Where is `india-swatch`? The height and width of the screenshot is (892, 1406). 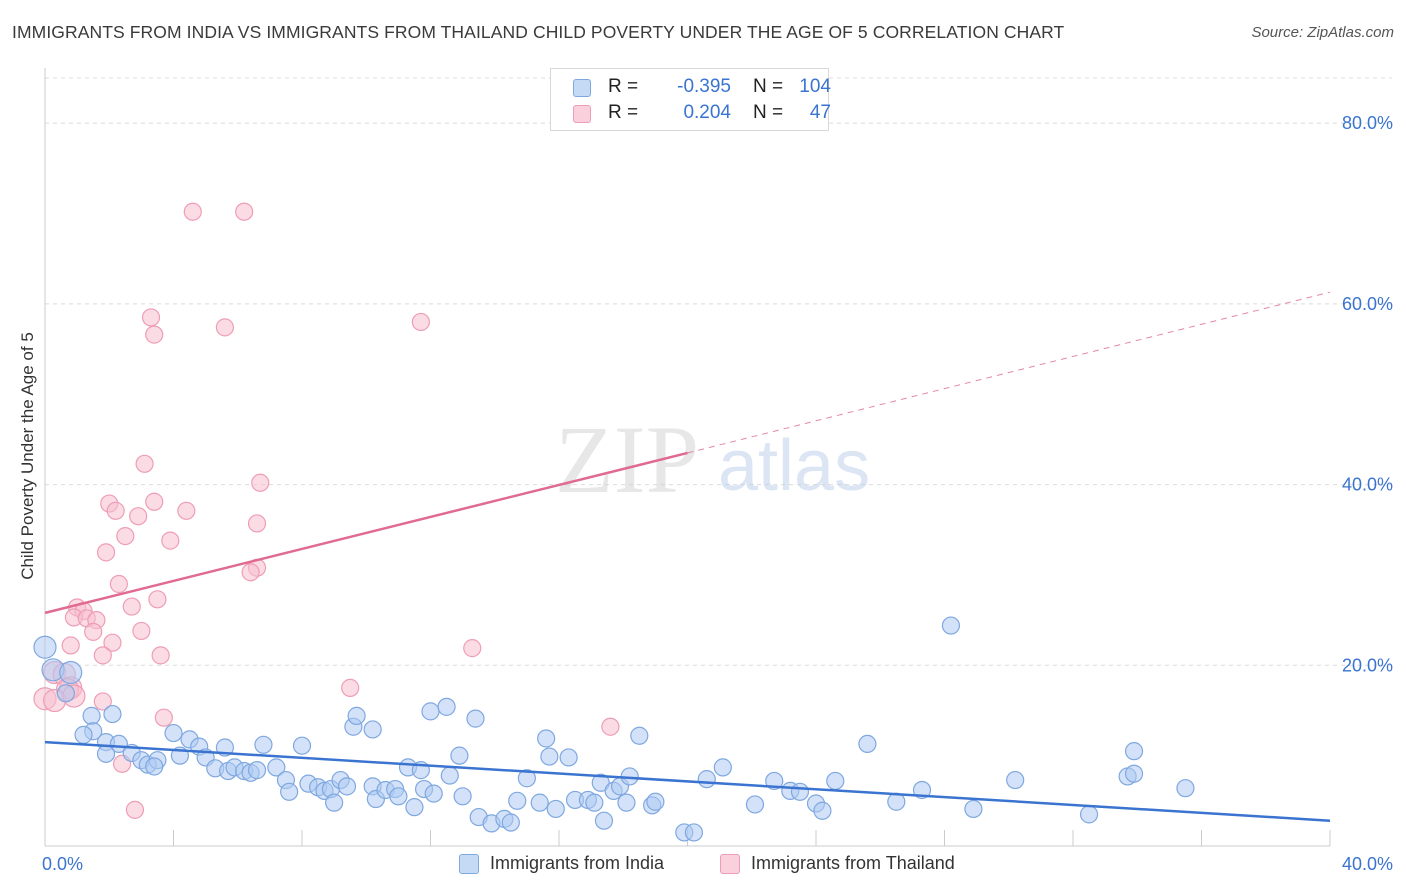
india-swatch is located at coordinates (582, 88).